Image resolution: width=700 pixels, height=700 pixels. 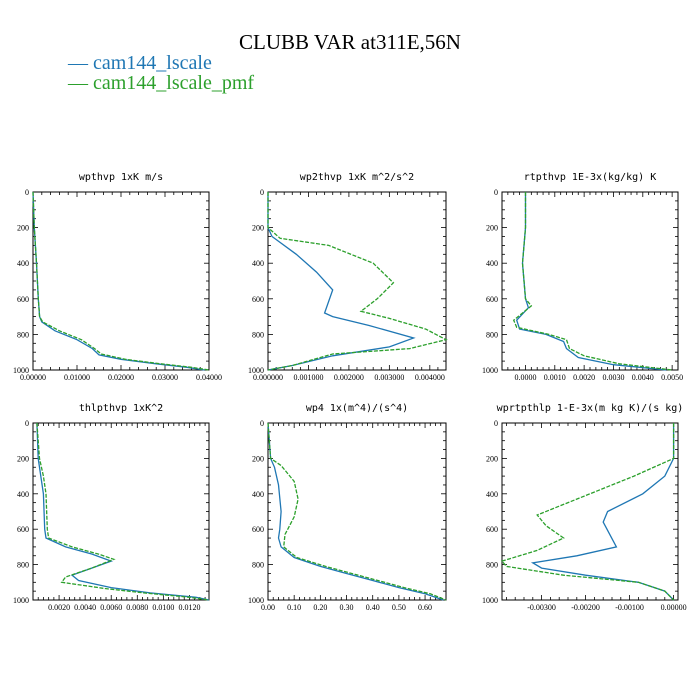 I want to click on panel-title: wpthvp 1xK m/s, so click(x=121, y=177).